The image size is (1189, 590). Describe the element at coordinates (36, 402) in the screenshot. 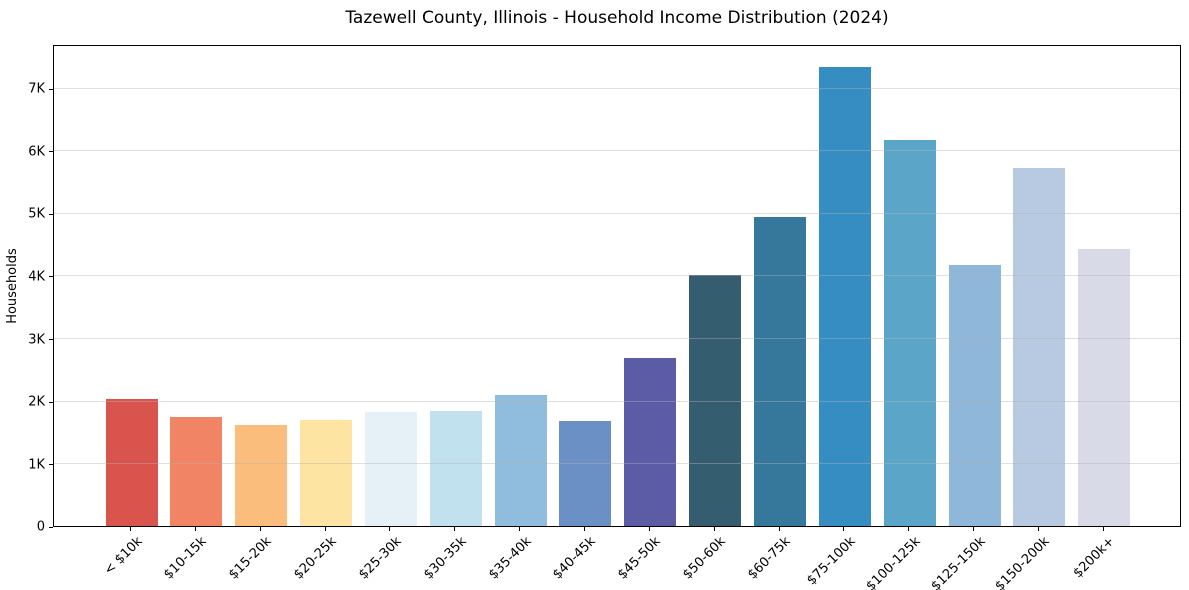

I see `y-tick-label-2K: 2K` at that location.